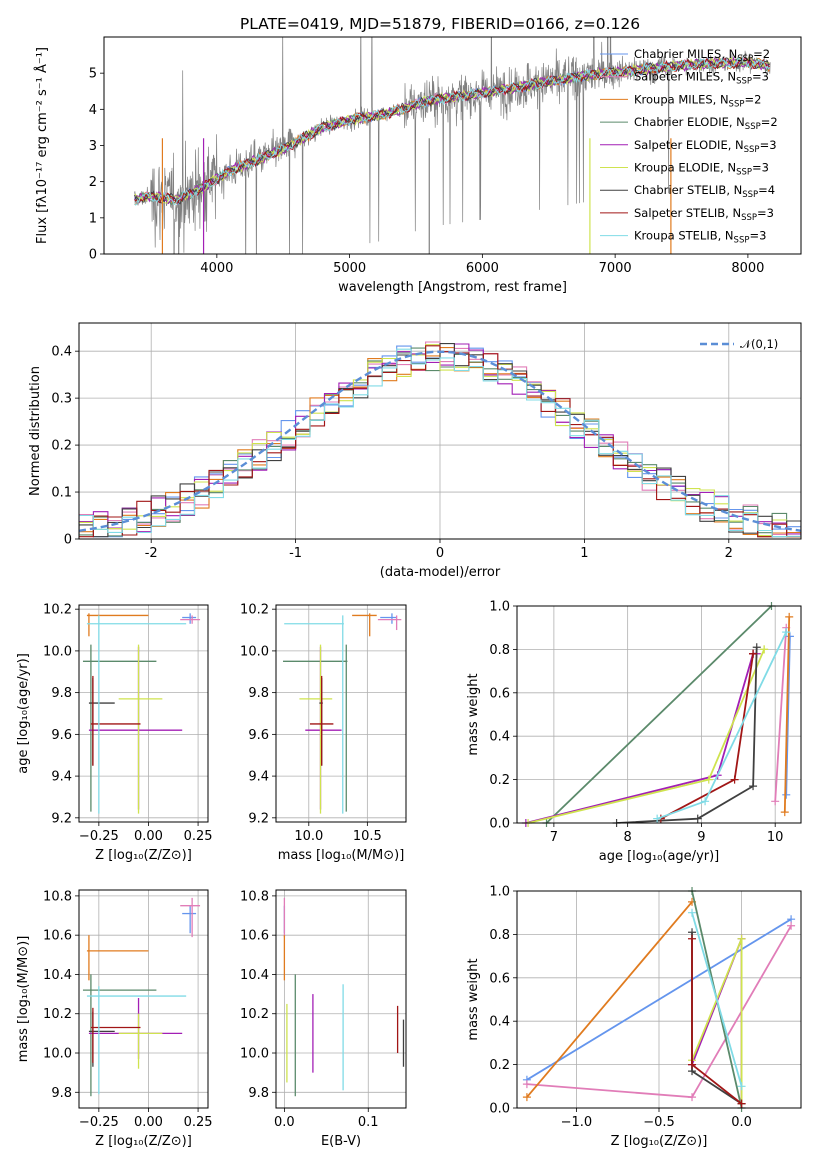 The width and height of the screenshot is (819, 1174). What do you see at coordinates (584, 553) in the screenshot?
I see `x-tick-label: 1` at bounding box center [584, 553].